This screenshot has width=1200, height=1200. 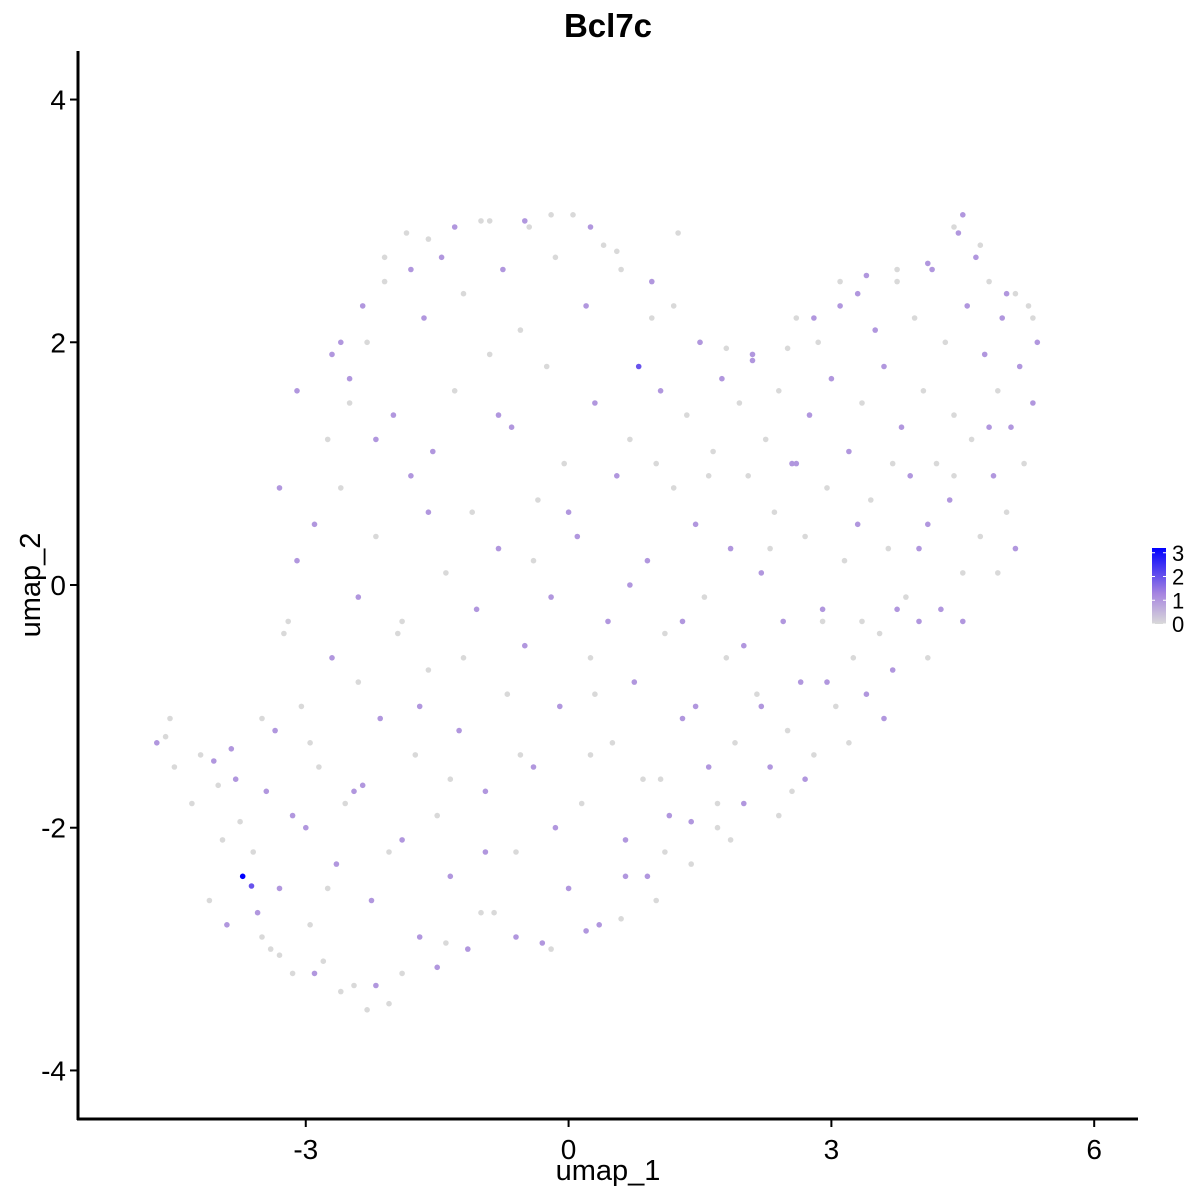 I want to click on chart-title: Bcl7c, so click(x=608, y=25).